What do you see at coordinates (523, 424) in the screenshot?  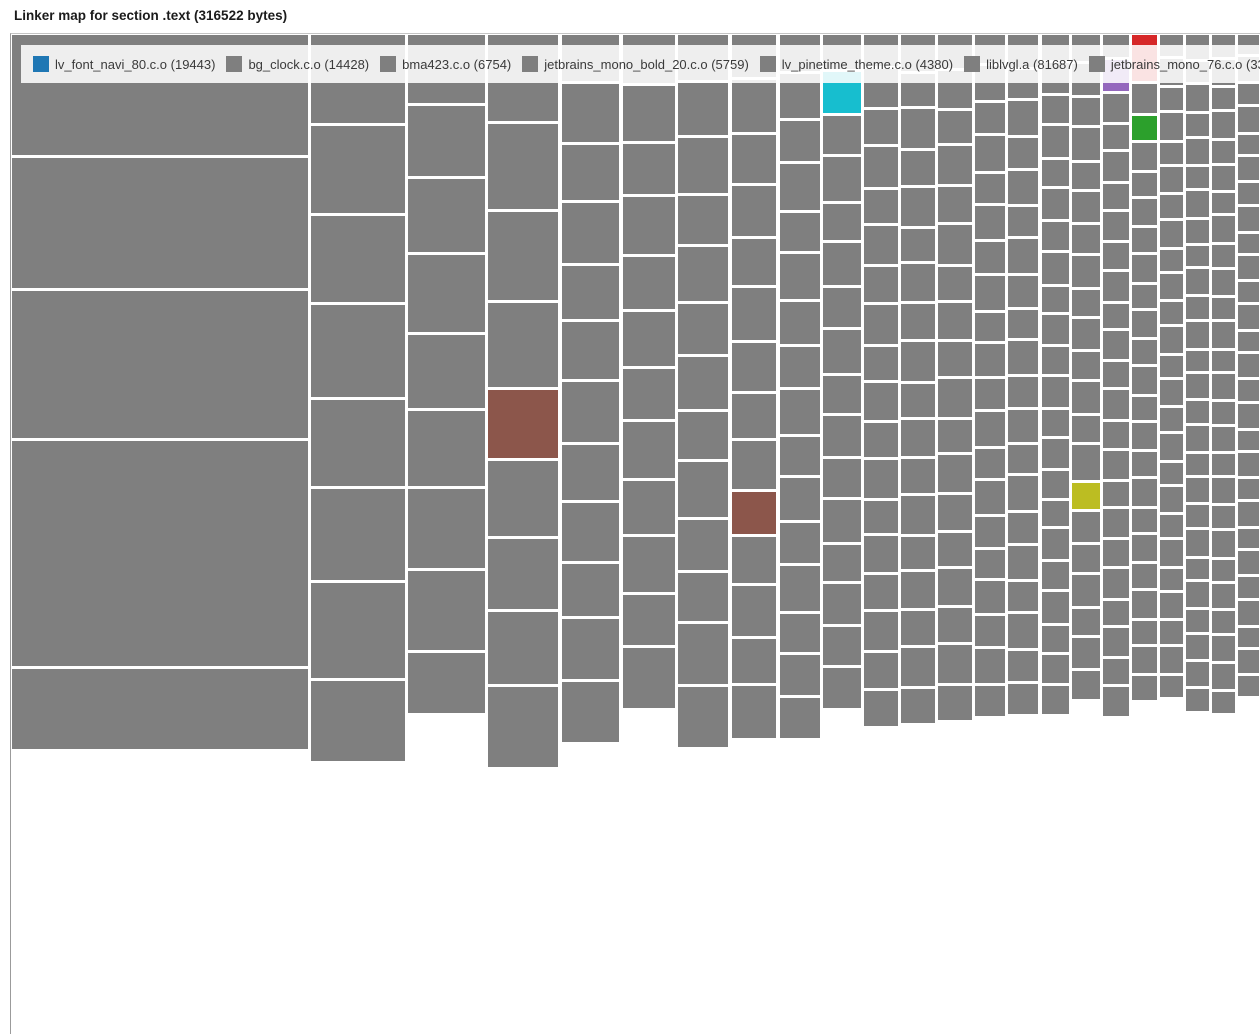 I see `treemap-cell-brown` at bounding box center [523, 424].